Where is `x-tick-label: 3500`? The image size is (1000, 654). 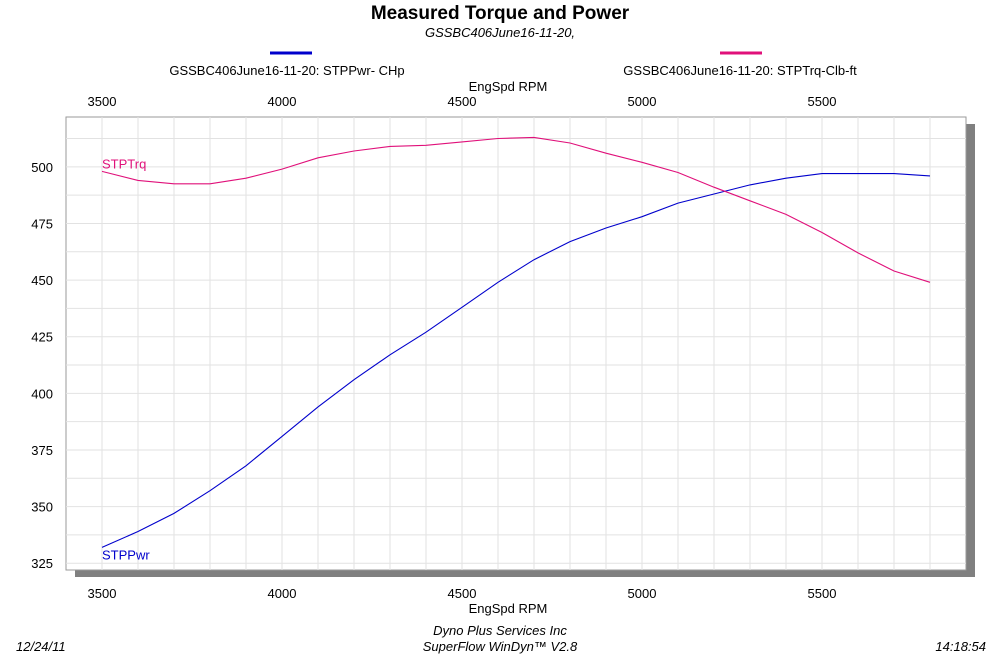
x-tick-label: 3500 is located at coordinates (102, 593).